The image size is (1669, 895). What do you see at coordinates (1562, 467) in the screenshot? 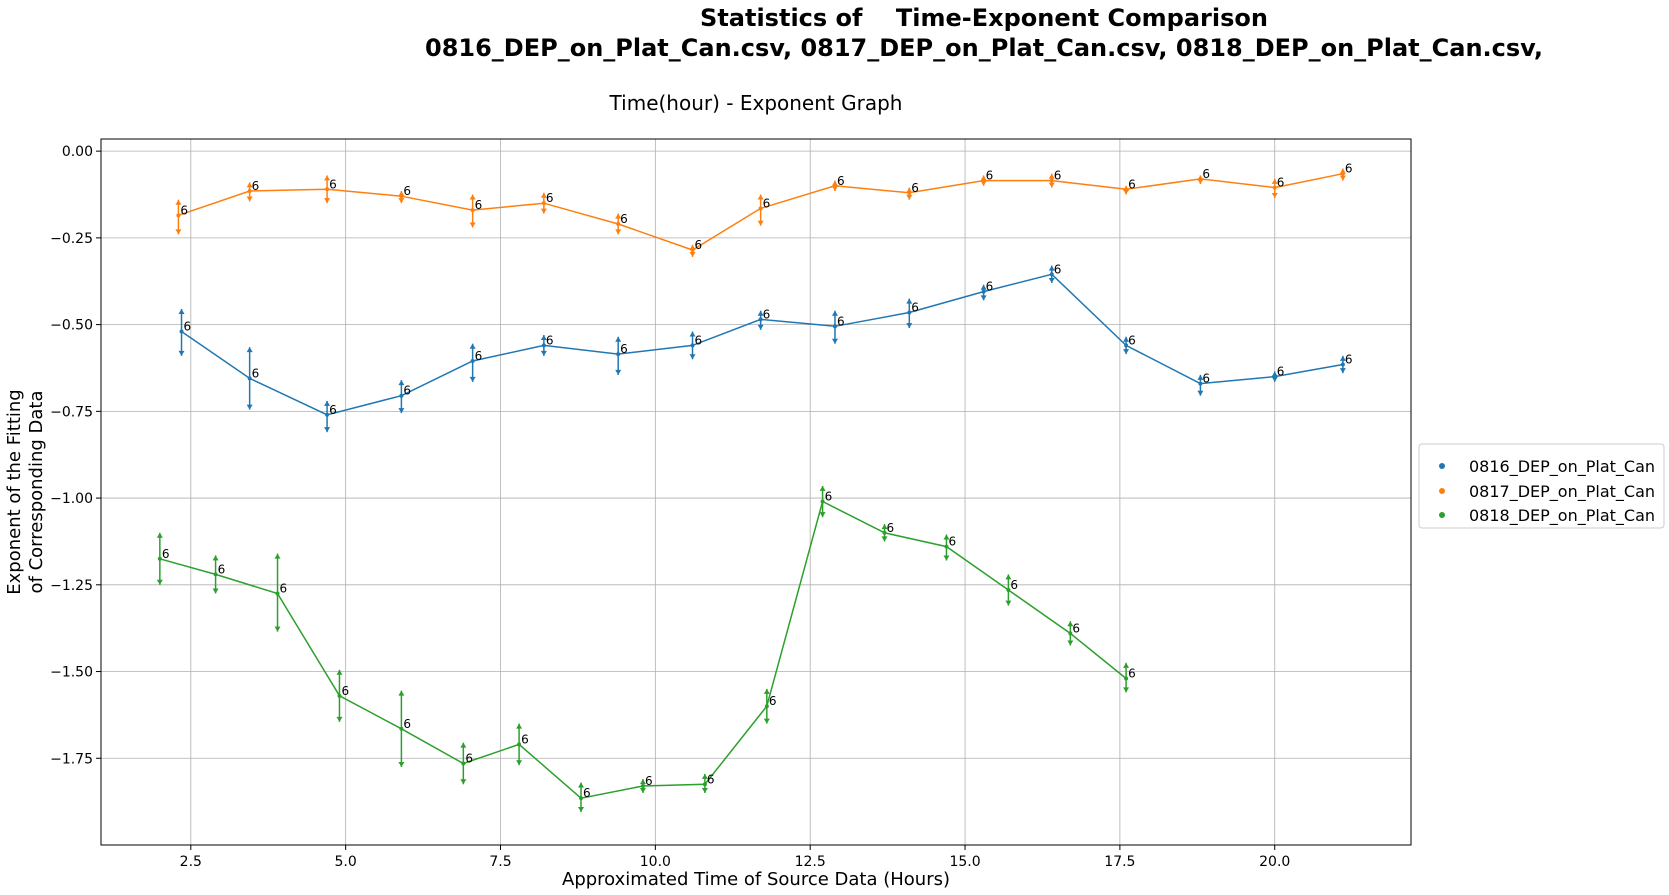
I see `legend-label-0816: 0816_DEP_on_Plat_Can` at bounding box center [1562, 467].